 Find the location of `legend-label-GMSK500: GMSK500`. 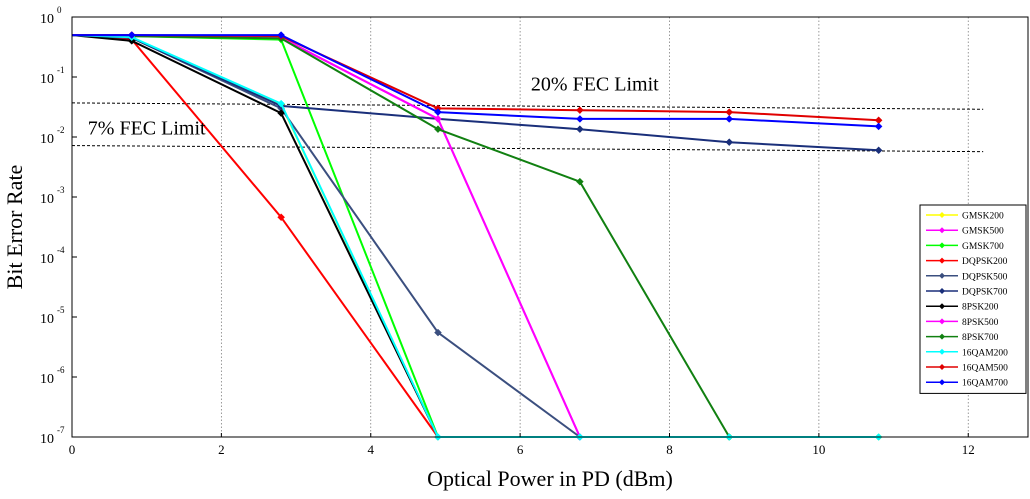

legend-label-GMSK500: GMSK500 is located at coordinates (983, 232).